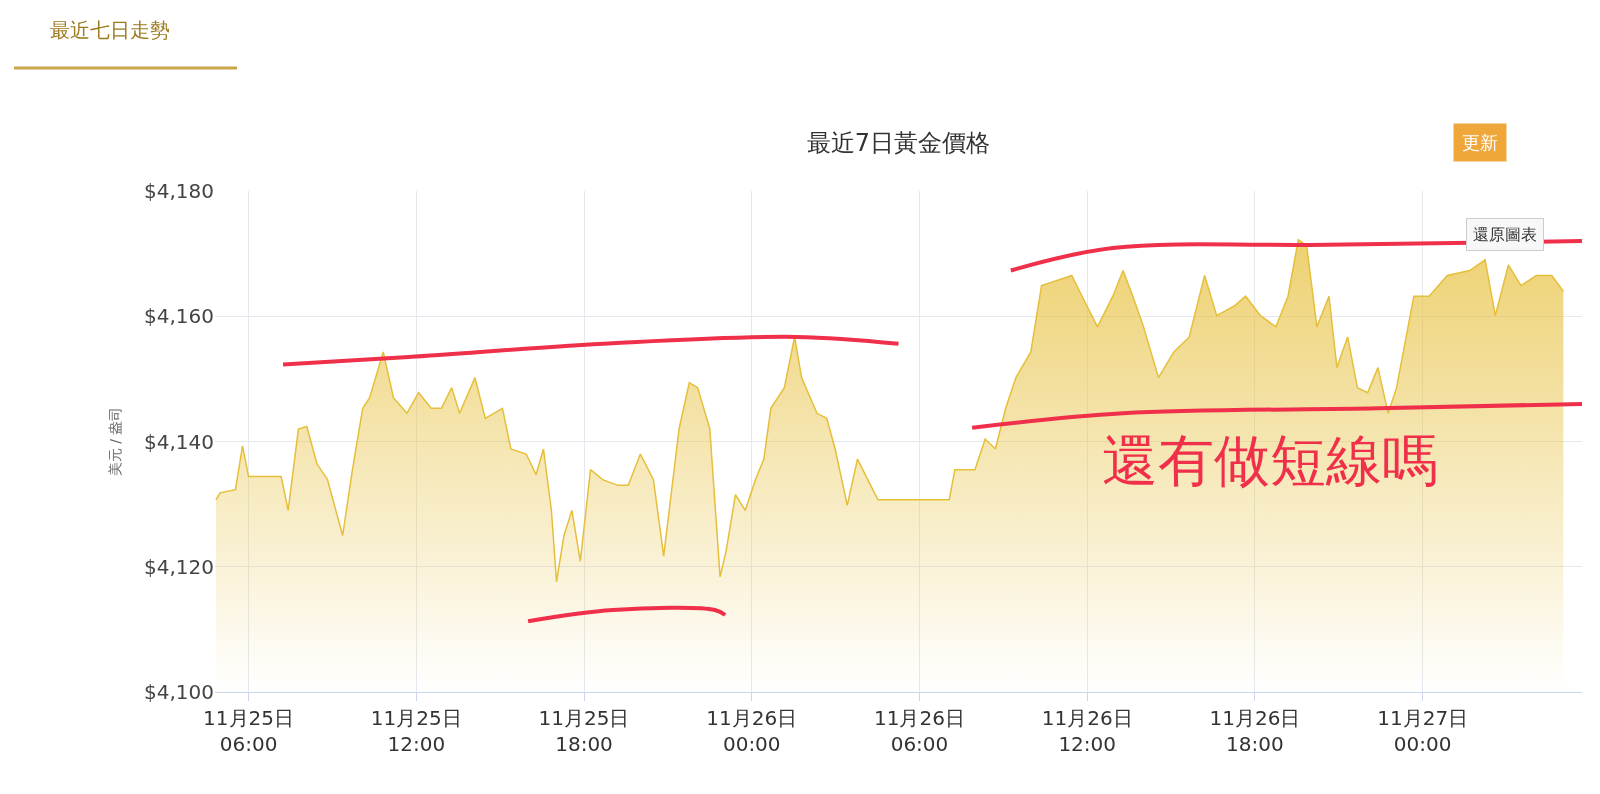 The image size is (1600, 794). I want to click on y-tick-label: $4,180, so click(179, 191).